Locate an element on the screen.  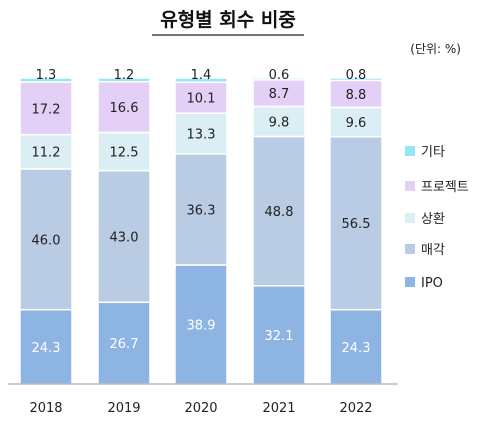
data-label: 10.1 is located at coordinates (201, 99).